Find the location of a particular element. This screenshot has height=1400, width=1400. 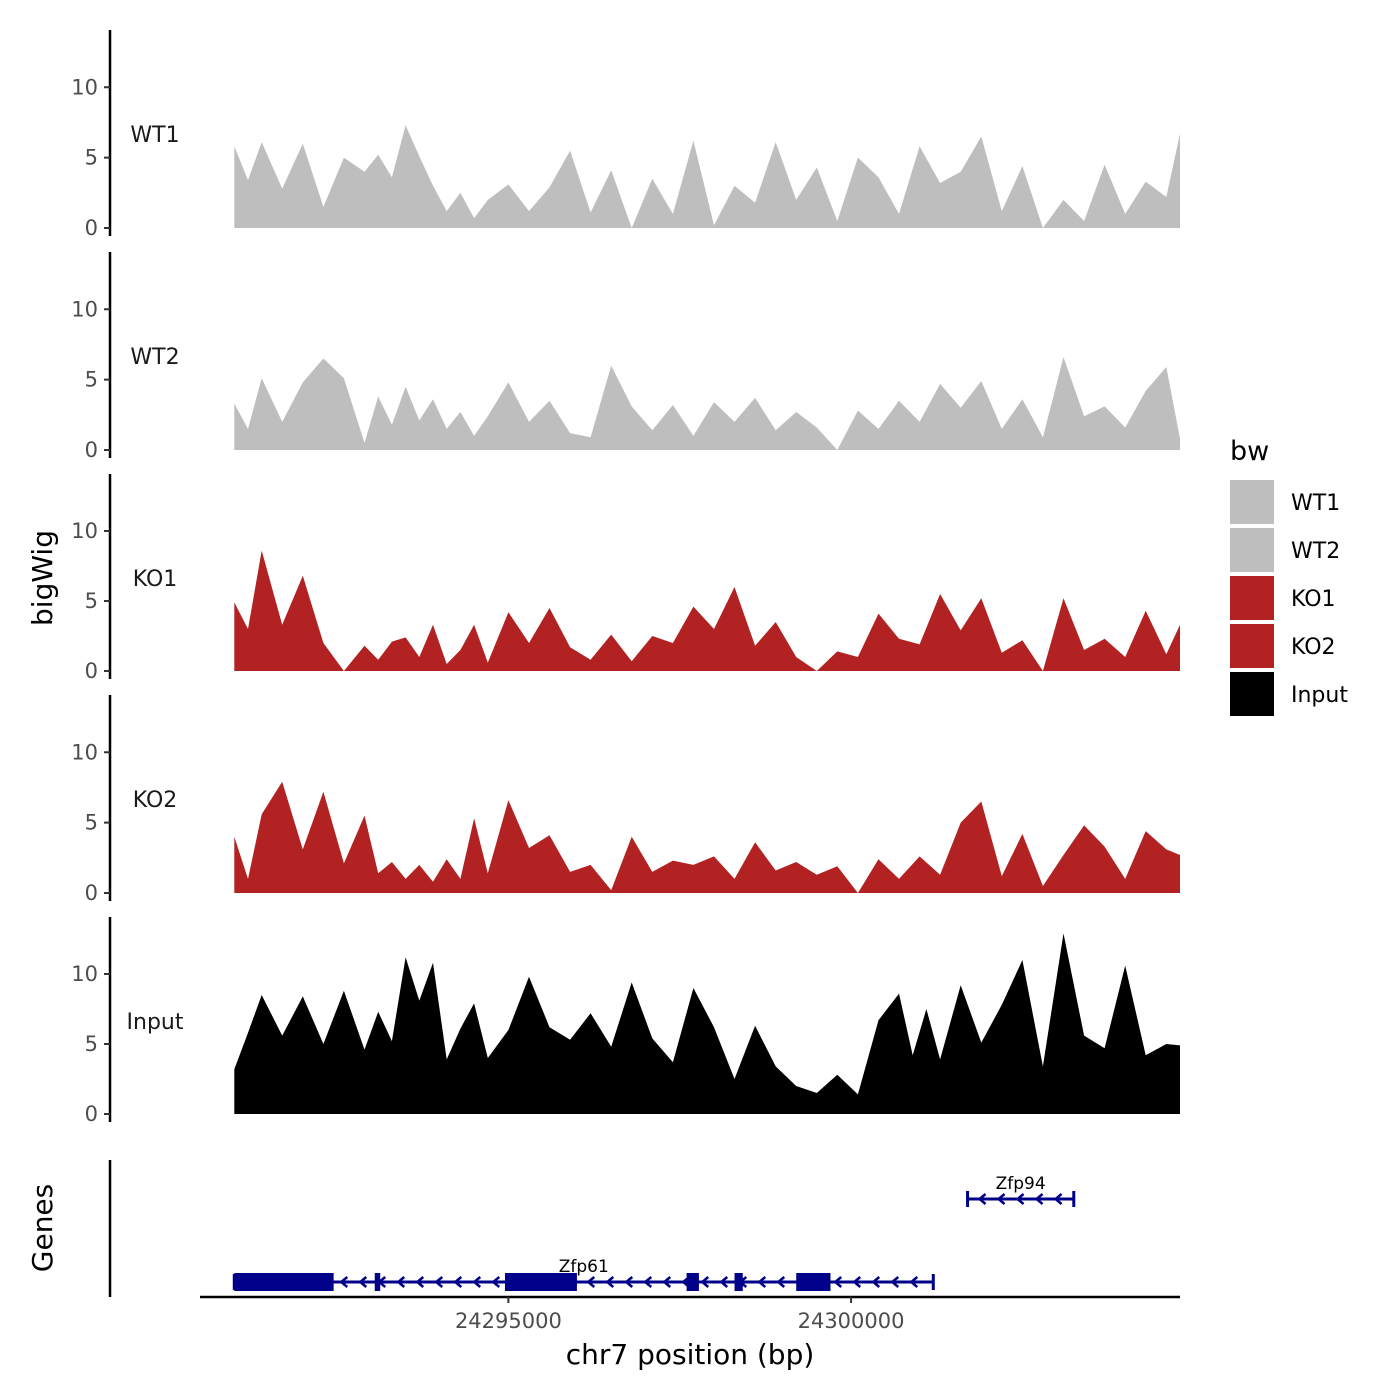

x-tick-label: 24295000 is located at coordinates (508, 1321).